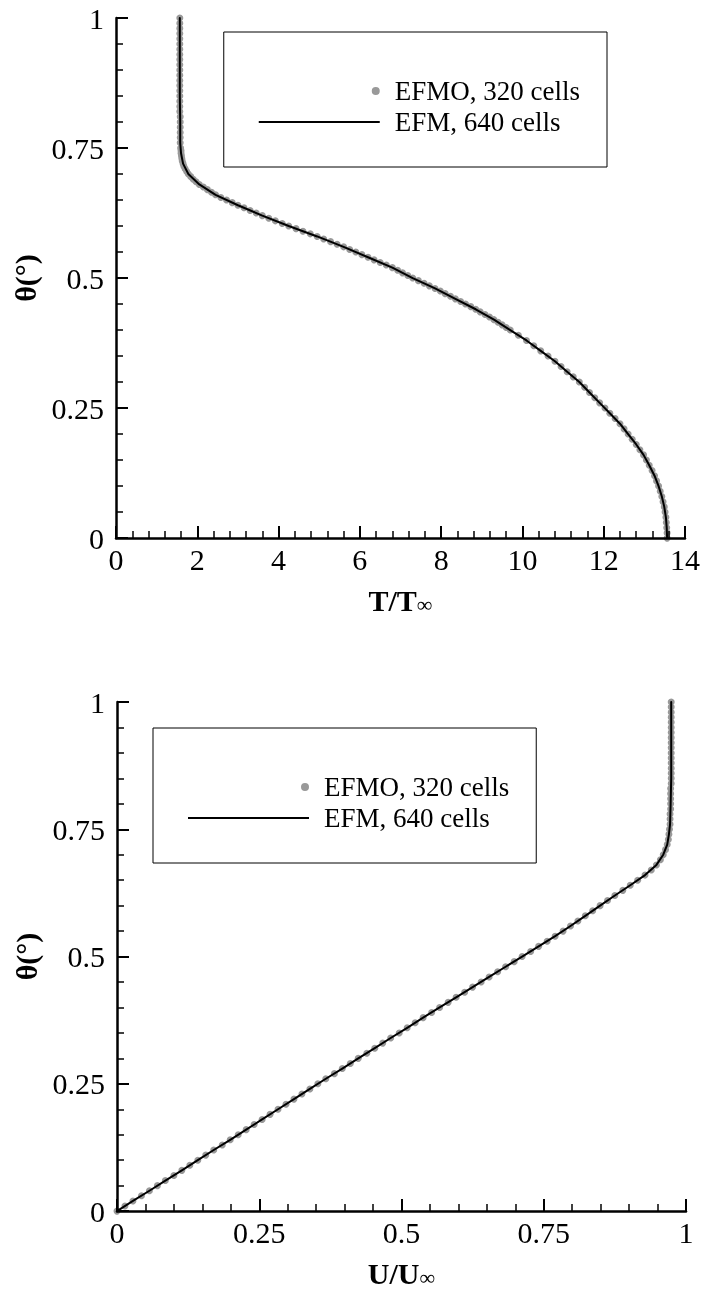 The height and width of the screenshot is (1293, 703). What do you see at coordinates (441, 559) in the screenshot?
I see `x-tick-label: 8` at bounding box center [441, 559].